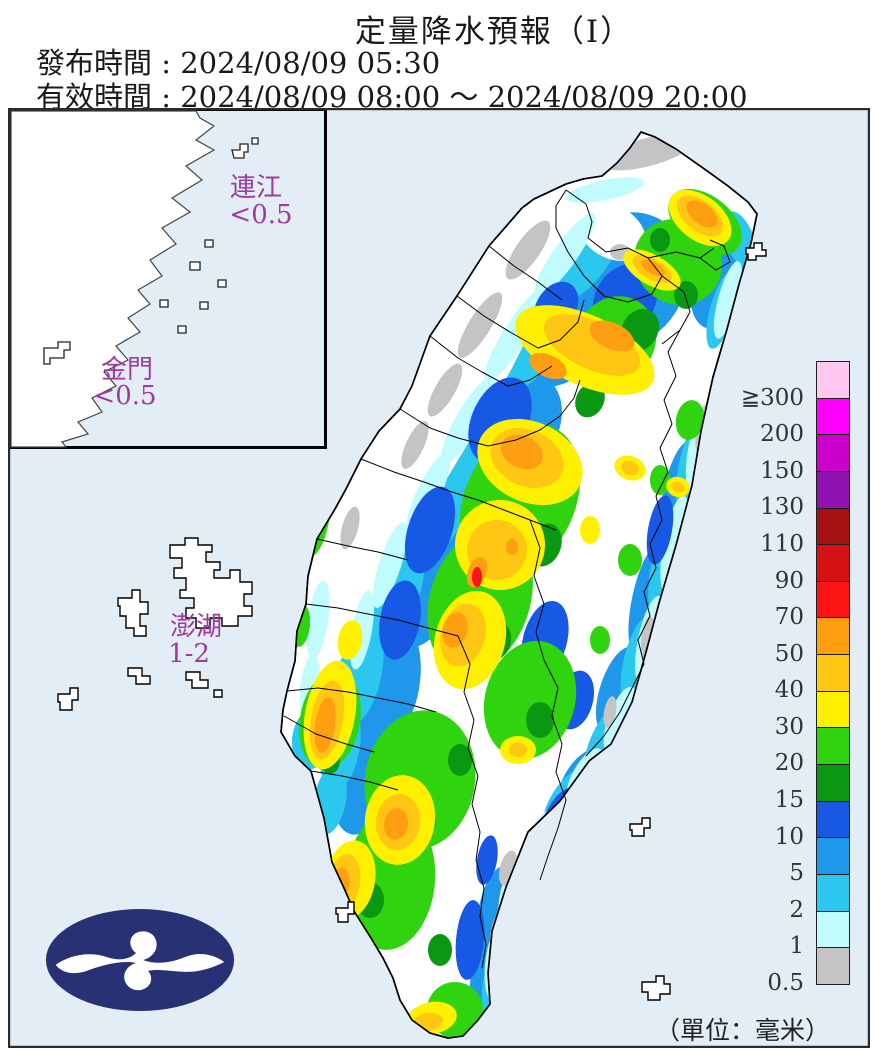 The image size is (880, 1060). Describe the element at coordinates (113, 279) in the screenshot. I see `china-coastline` at that location.